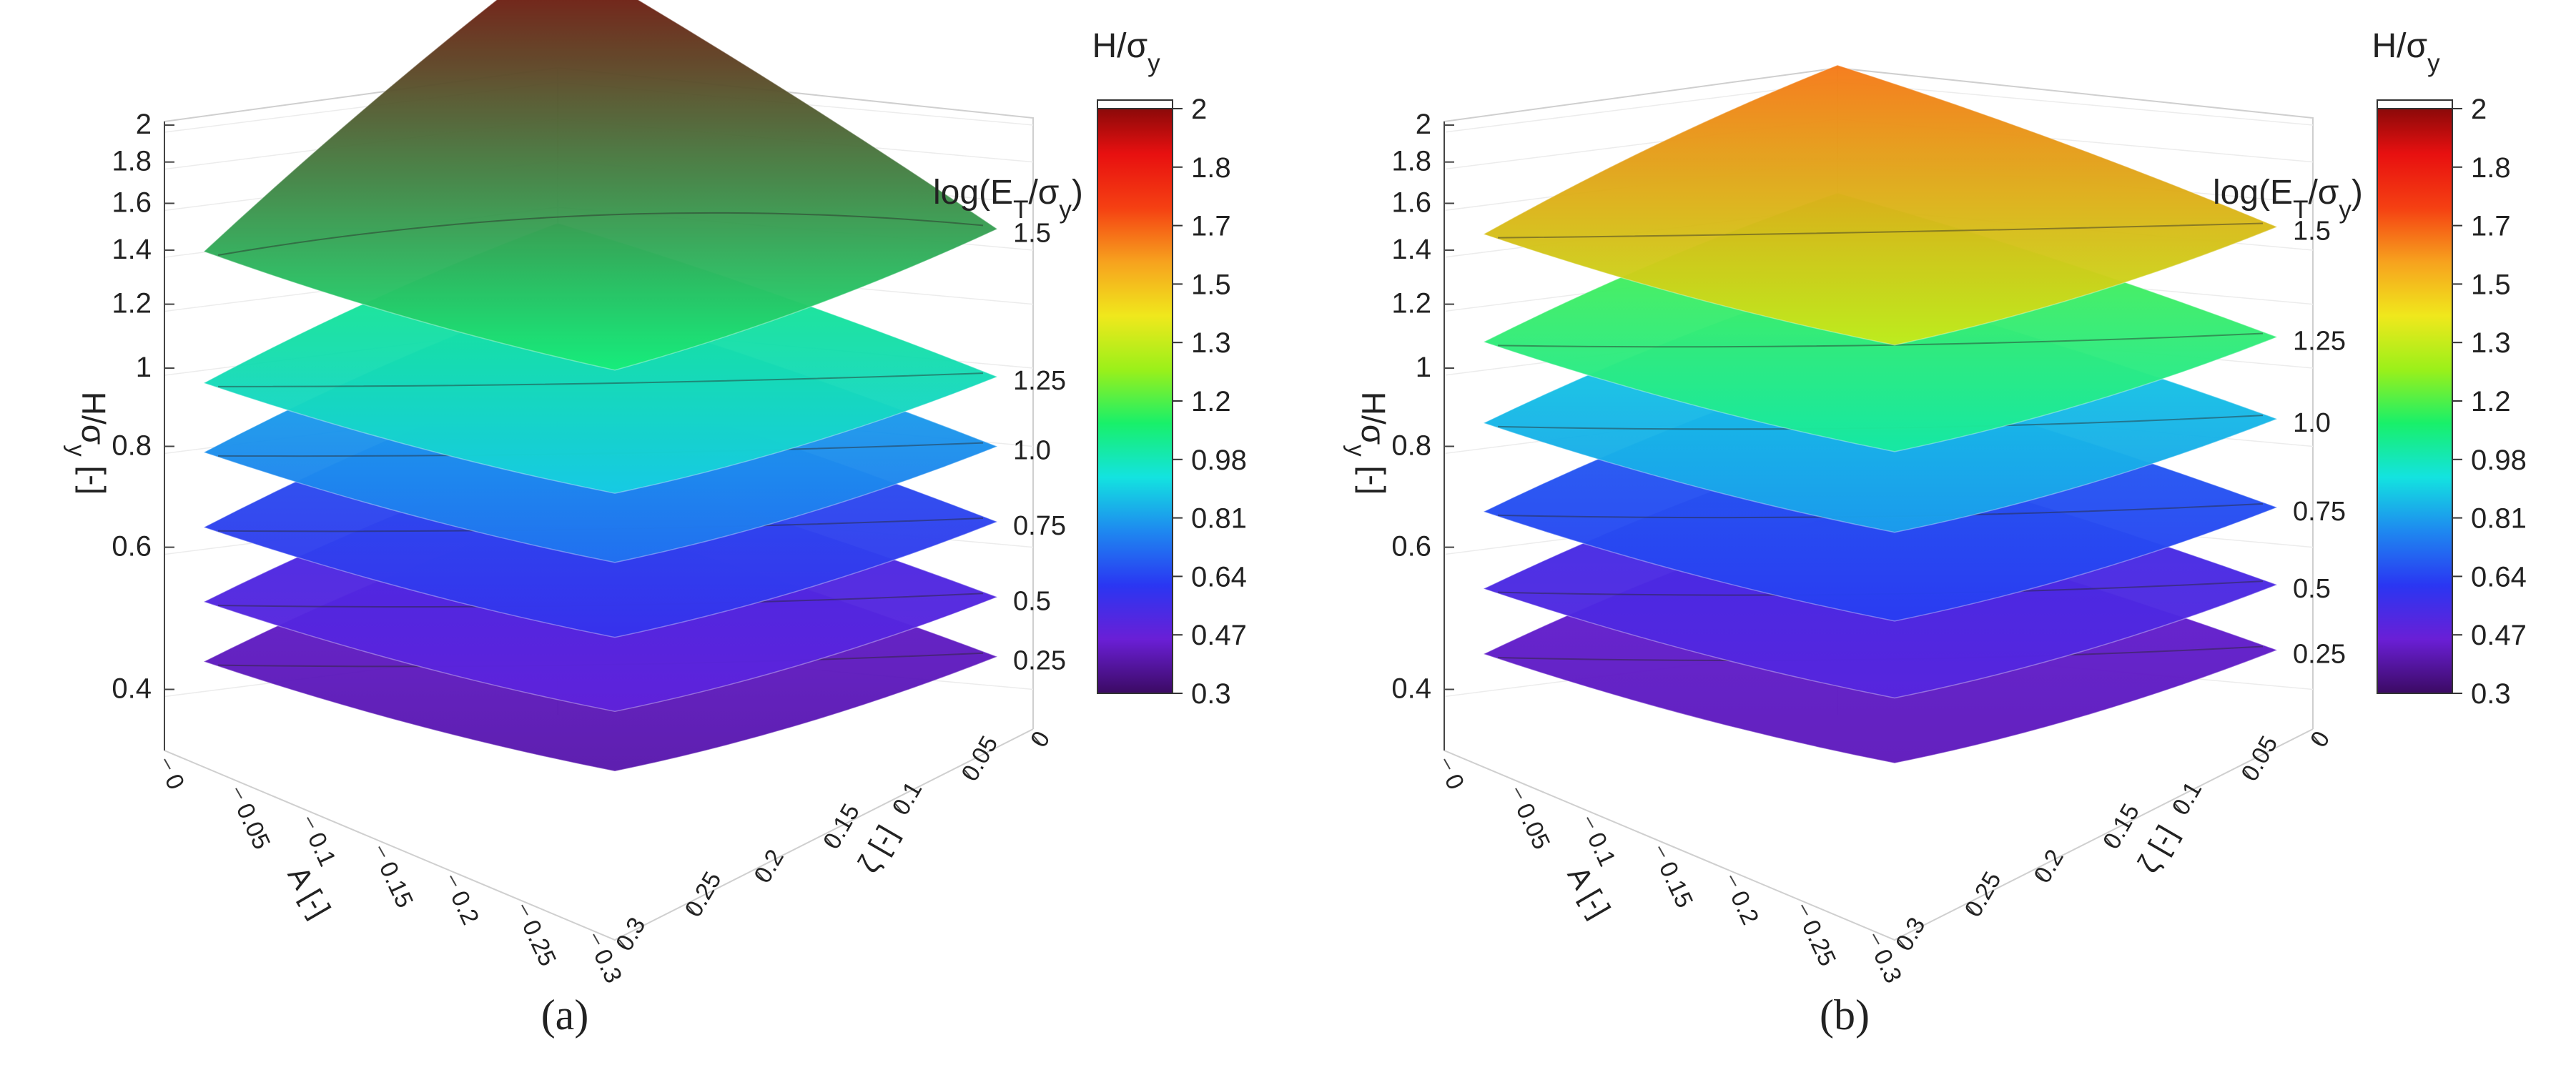  I want to click on layer-label: 1.0, so click(2312, 423).